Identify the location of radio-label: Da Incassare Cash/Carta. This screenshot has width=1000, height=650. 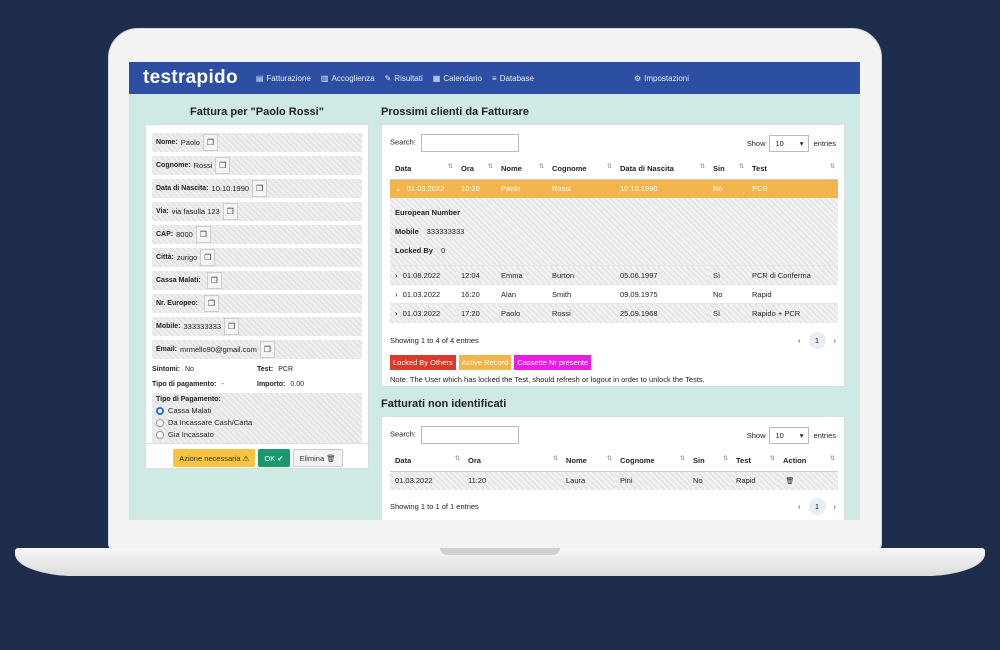
(210, 422).